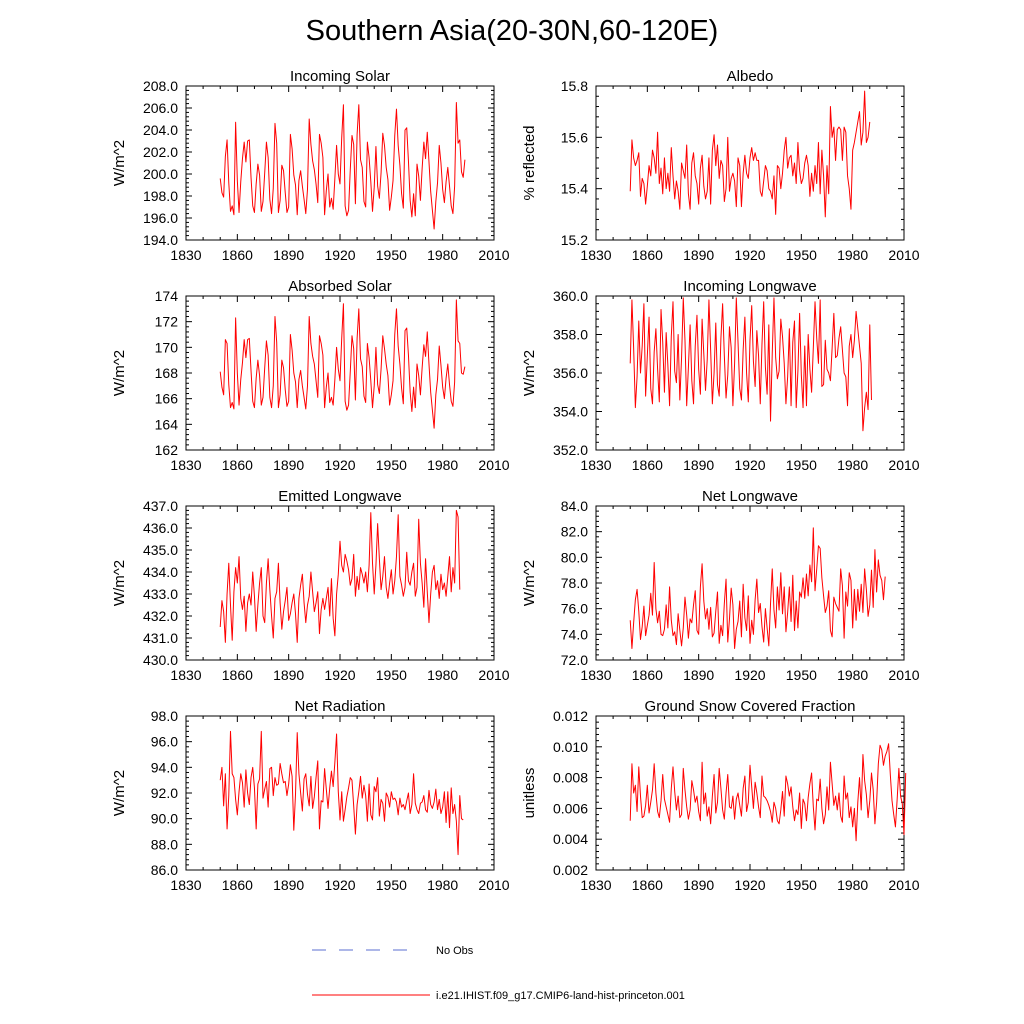  What do you see at coordinates (570, 808) in the screenshot?
I see `y-tick-label: 0.006` at bounding box center [570, 808].